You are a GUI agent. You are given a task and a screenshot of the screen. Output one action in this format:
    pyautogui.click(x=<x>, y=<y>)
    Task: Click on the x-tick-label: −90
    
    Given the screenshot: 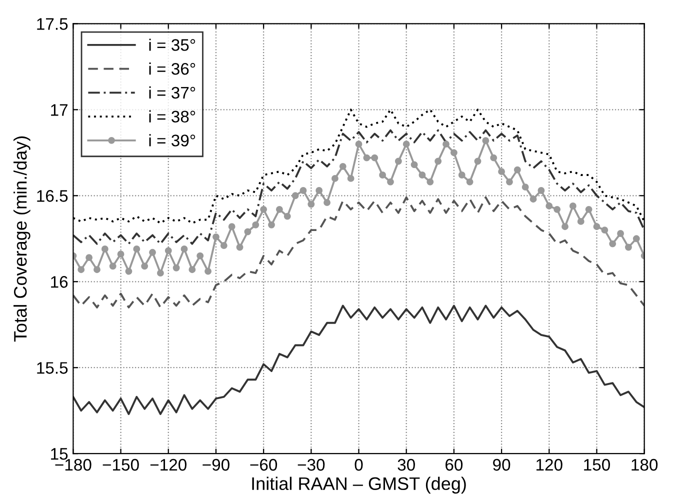 What is the action you would take?
    pyautogui.click(x=216, y=464)
    